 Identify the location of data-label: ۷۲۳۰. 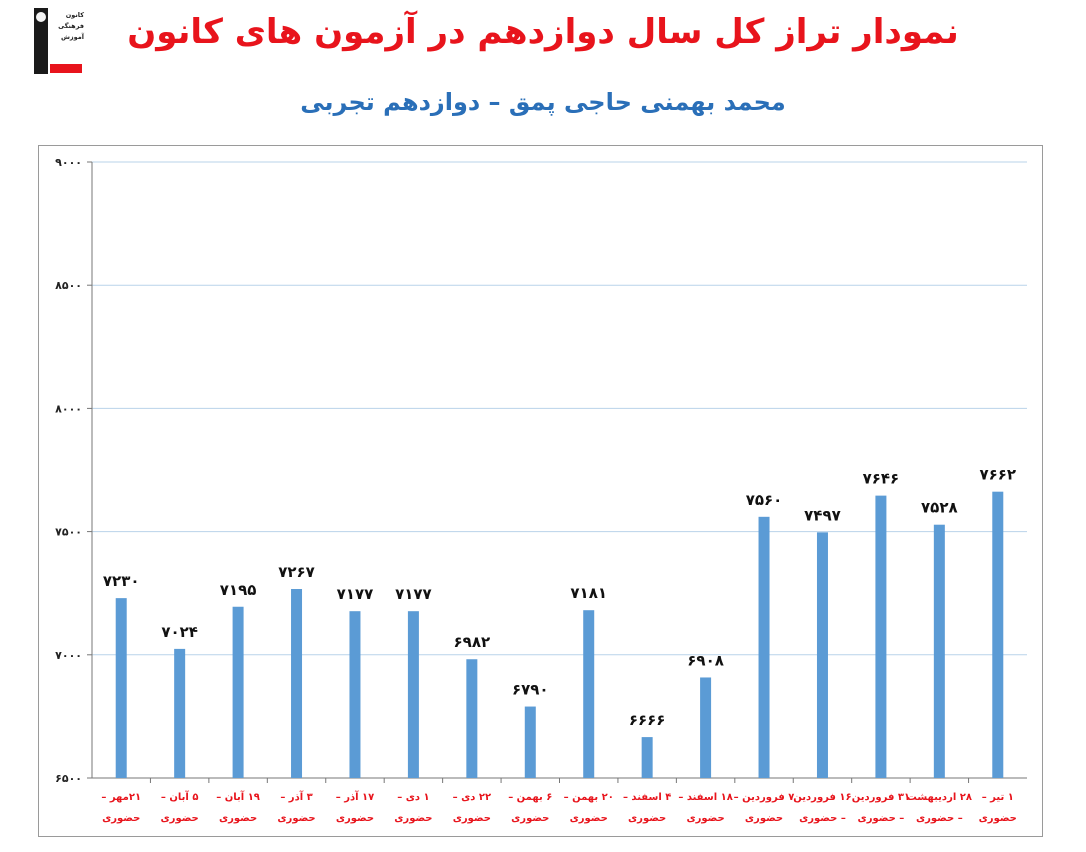
(121, 581).